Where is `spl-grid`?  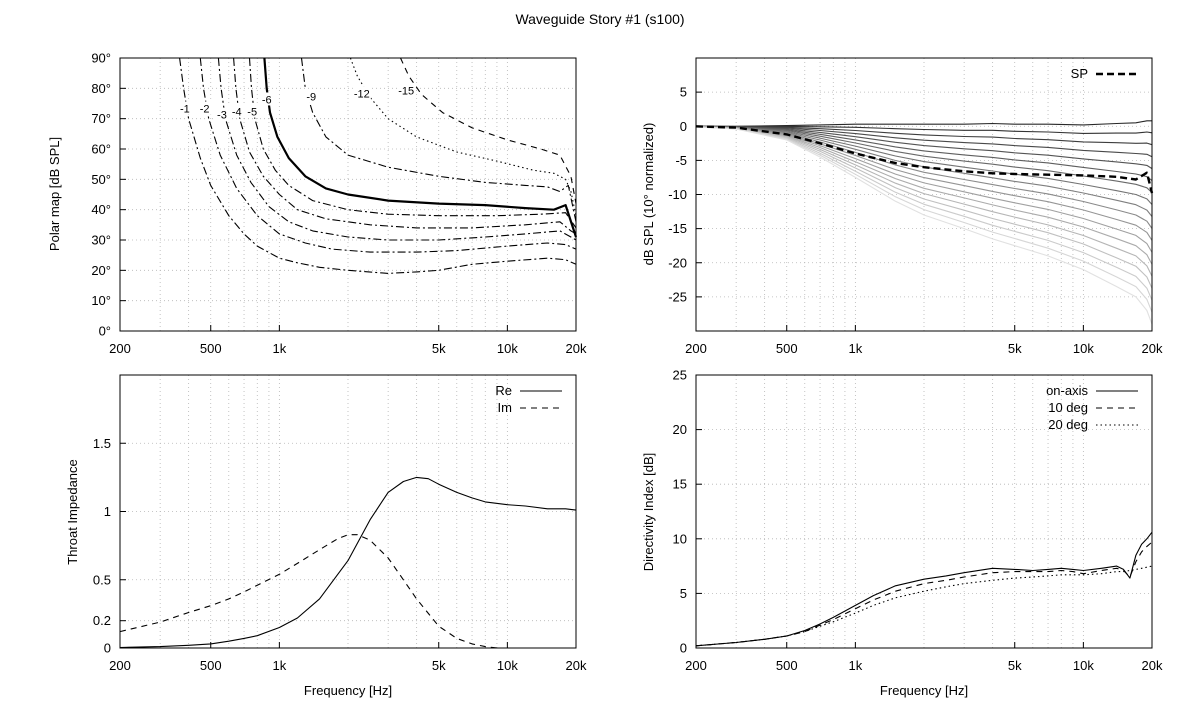 spl-grid is located at coordinates (924, 194).